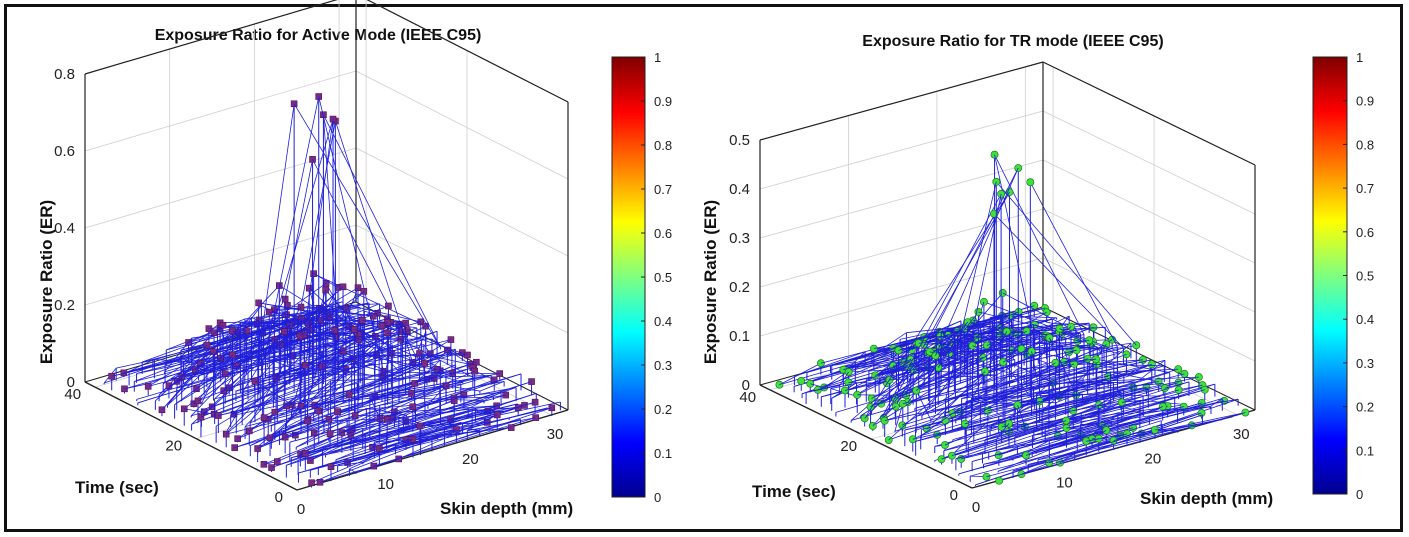 This screenshot has width=1409, height=537. What do you see at coordinates (173, 446) in the screenshot?
I see `y-tick-label: 20` at bounding box center [173, 446].